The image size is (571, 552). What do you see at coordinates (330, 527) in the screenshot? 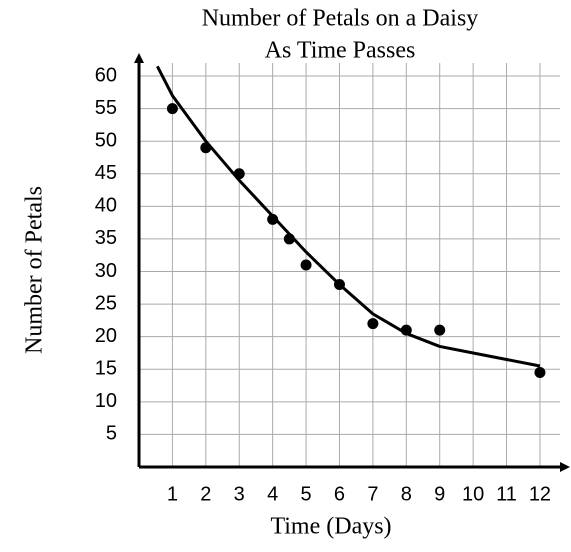
I see `x-axis-label: Time (Days)` at bounding box center [330, 527].